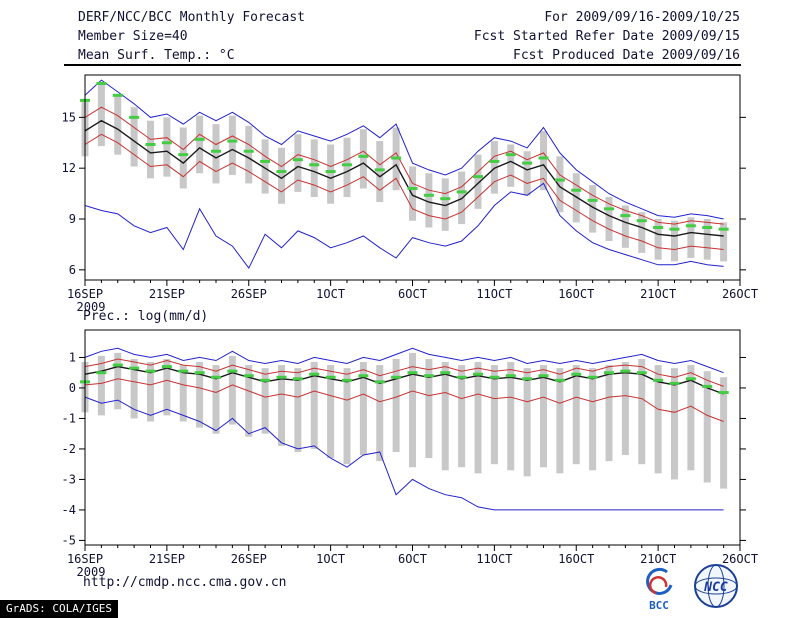  Describe the element at coordinates (133, 36) in the screenshot. I see `member-size-label: Member Size=40` at that location.